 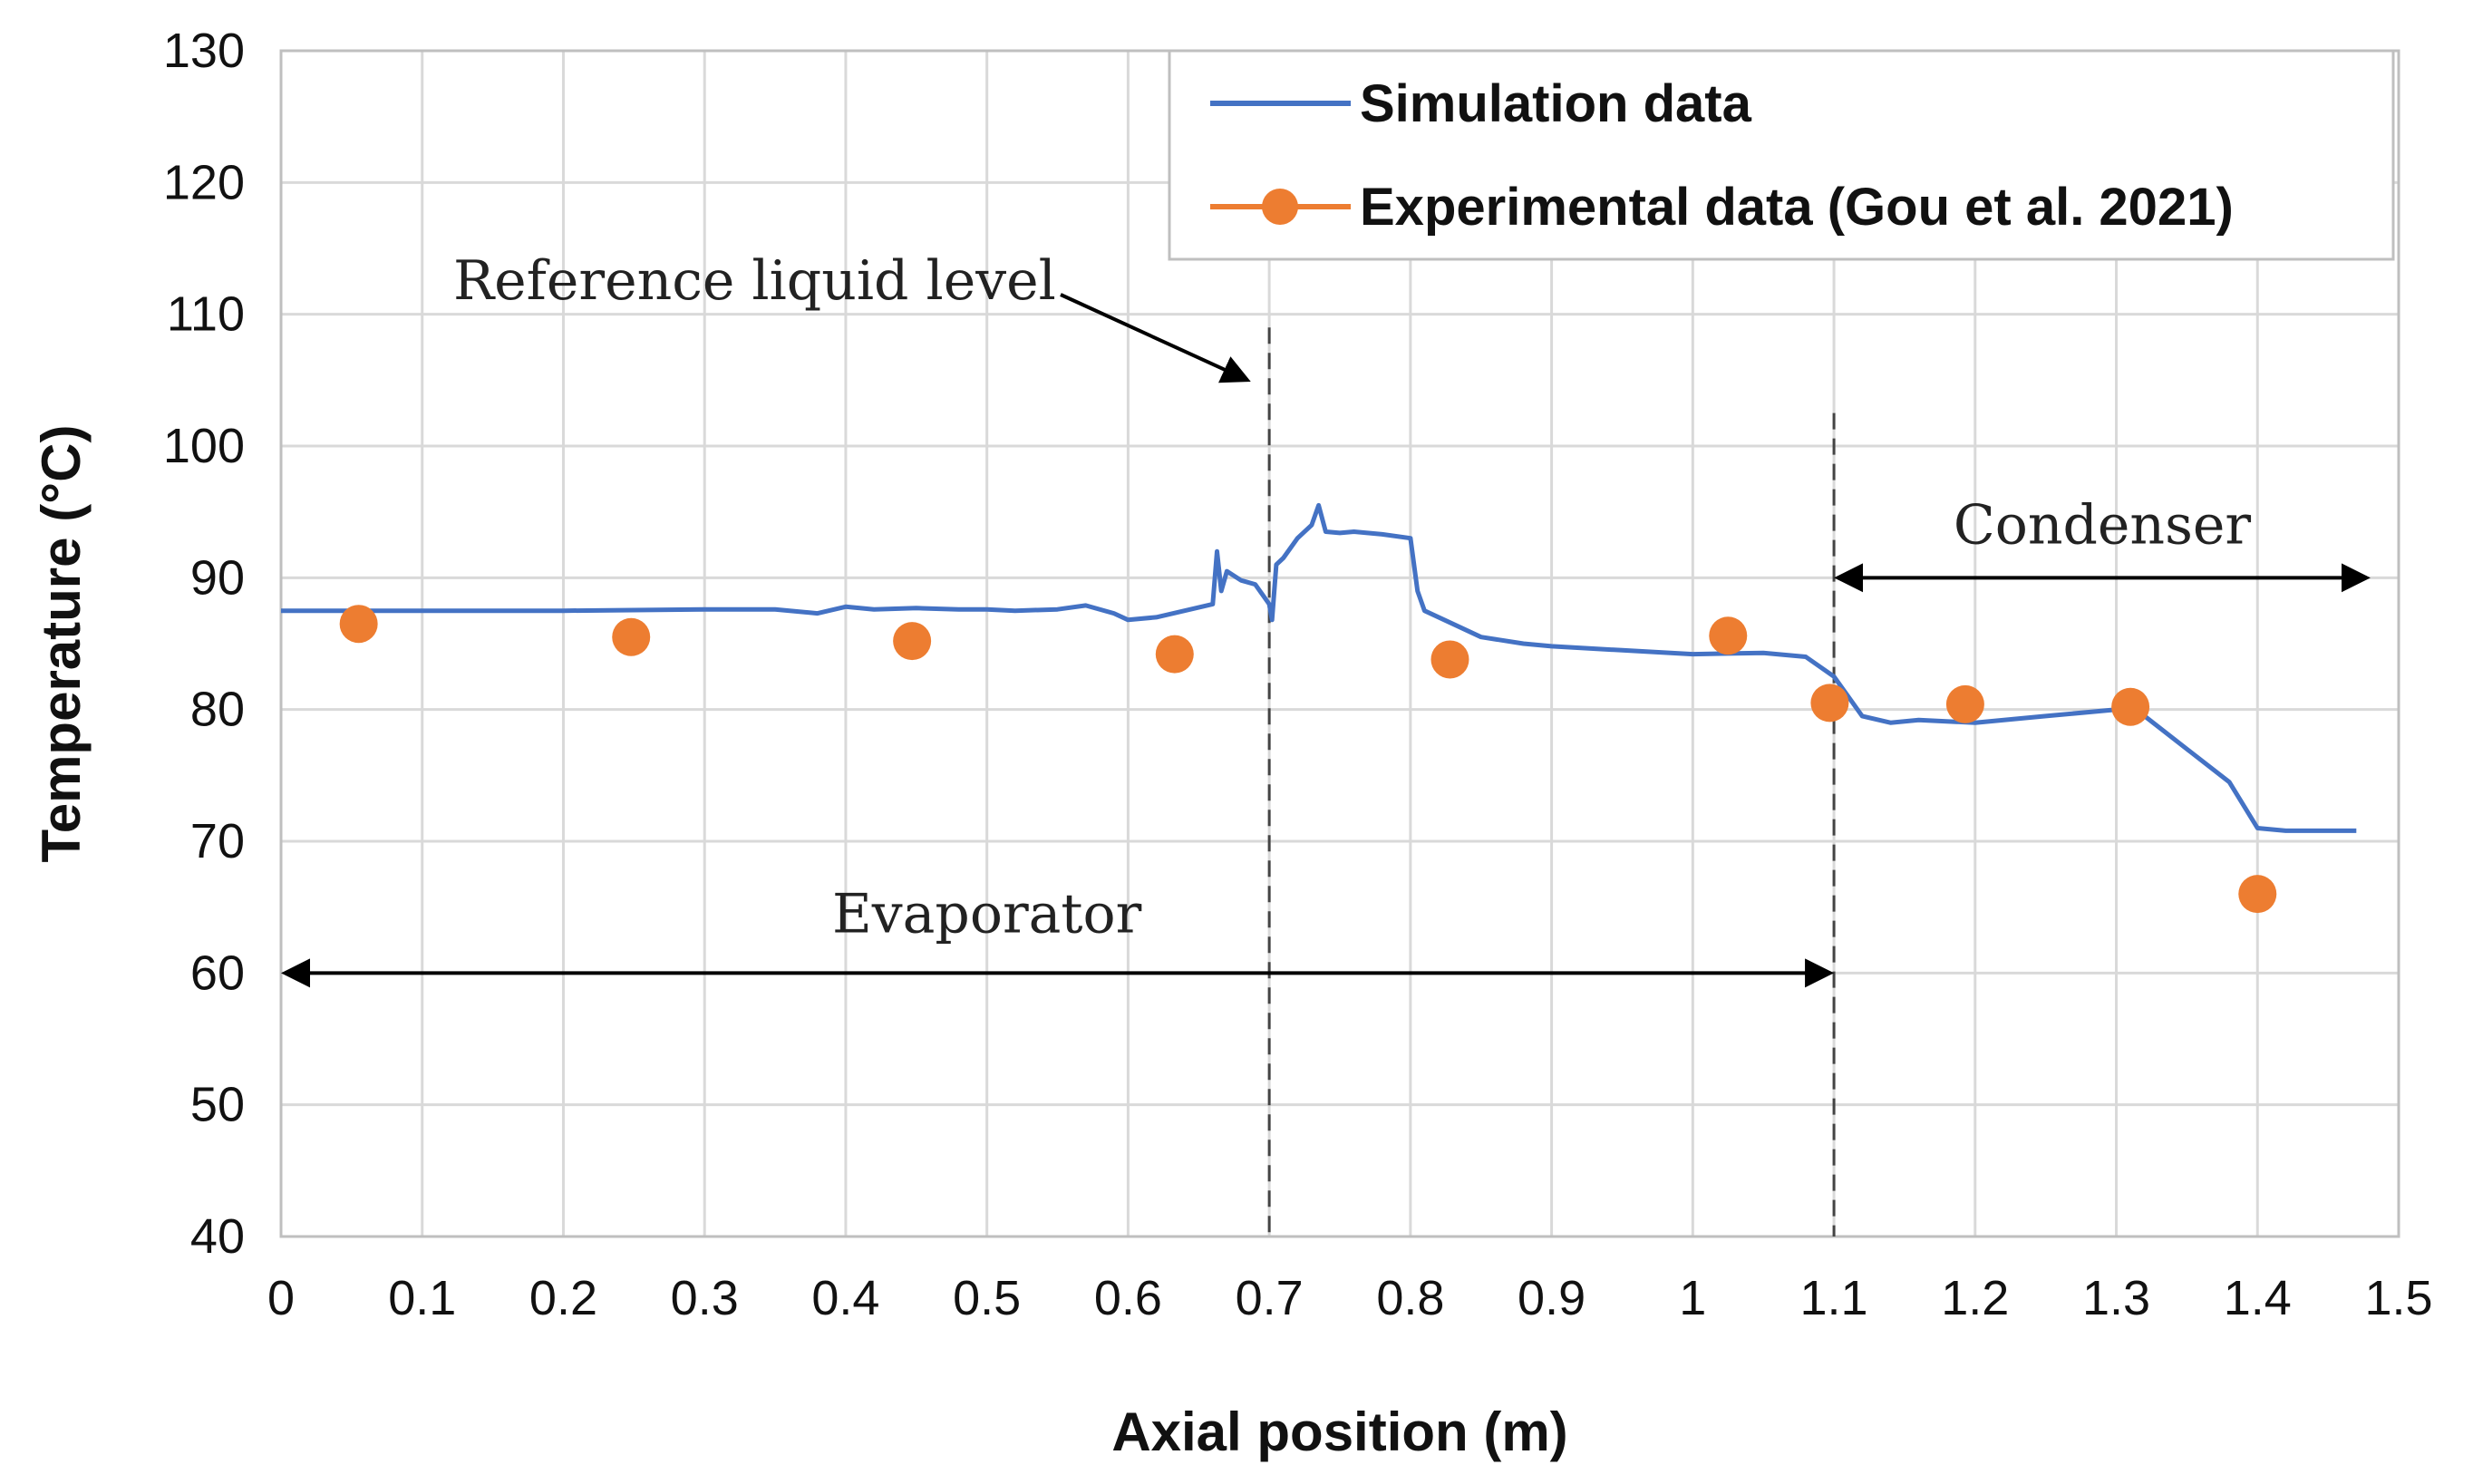 What do you see at coordinates (204, 51) in the screenshot?
I see `y-tick-label: 130` at bounding box center [204, 51].